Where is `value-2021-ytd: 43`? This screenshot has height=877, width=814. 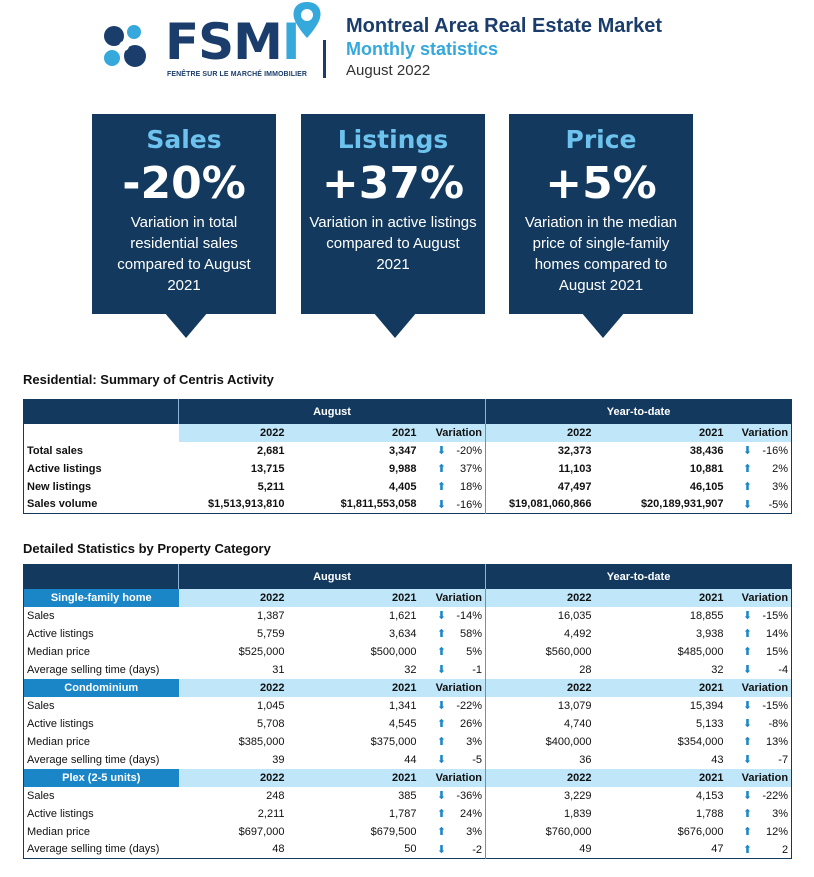
value-2021-ytd: 43 is located at coordinates (717, 759).